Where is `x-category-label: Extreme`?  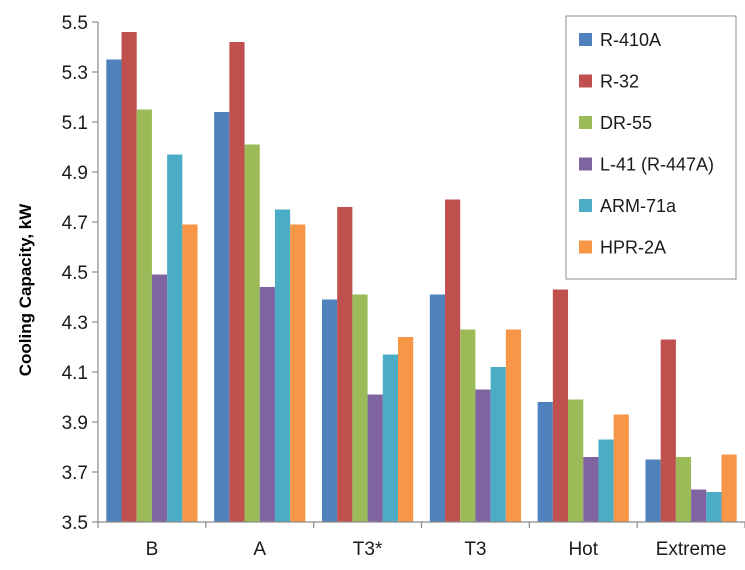 x-category-label: Extreme is located at coordinates (691, 549).